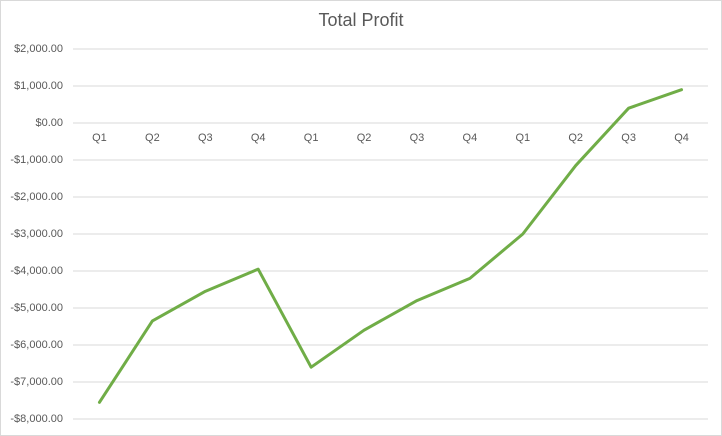 The height and width of the screenshot is (436, 722). Describe the element at coordinates (36, 419) in the screenshot. I see `y-tick-label: -$8,000.00` at that location.